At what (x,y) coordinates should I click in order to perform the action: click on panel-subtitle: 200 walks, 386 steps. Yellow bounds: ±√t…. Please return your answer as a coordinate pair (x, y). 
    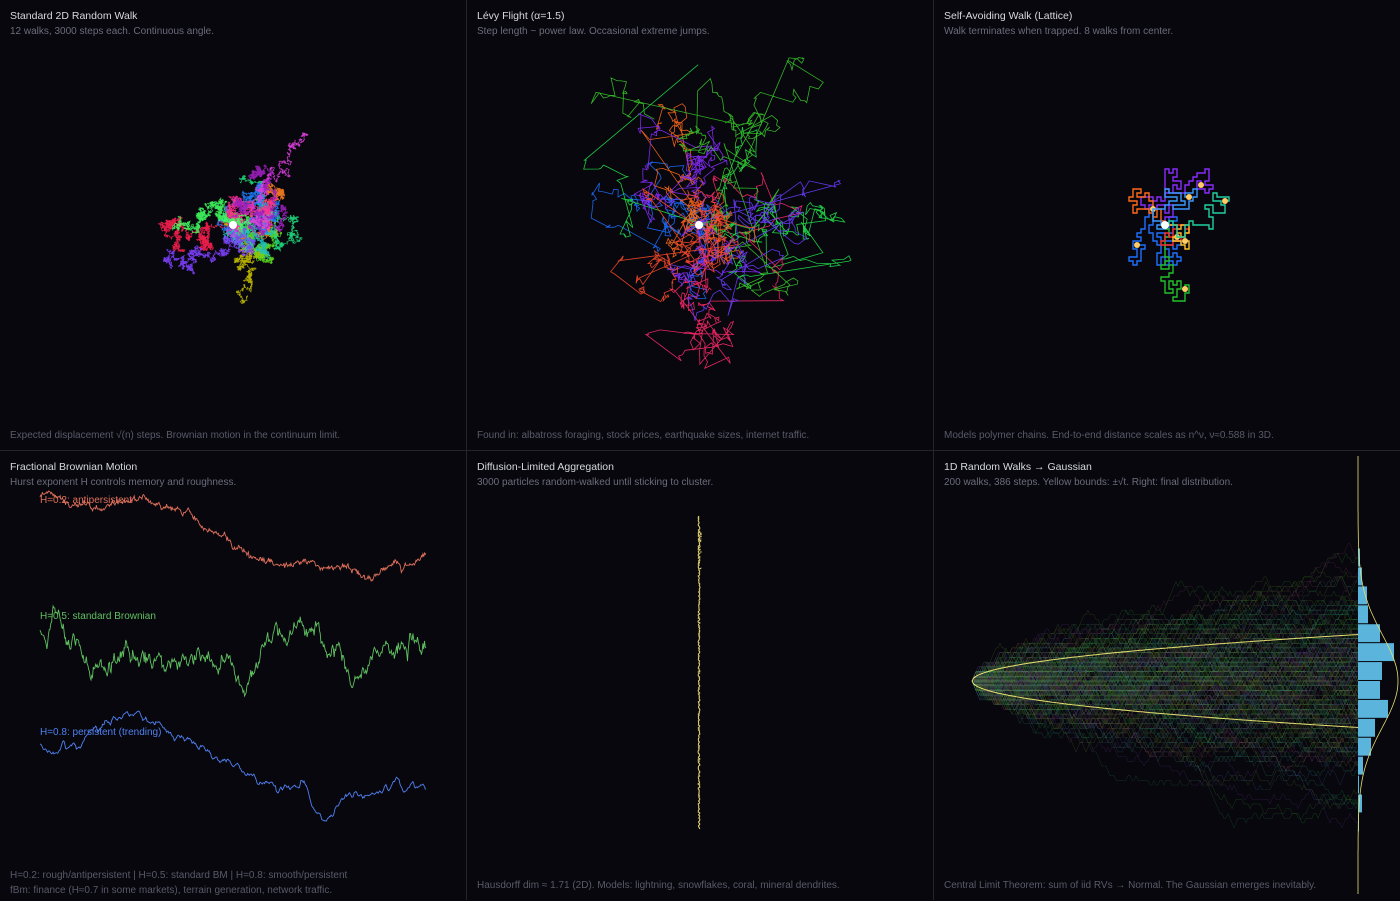
    Looking at the image, I should click on (1088, 482).